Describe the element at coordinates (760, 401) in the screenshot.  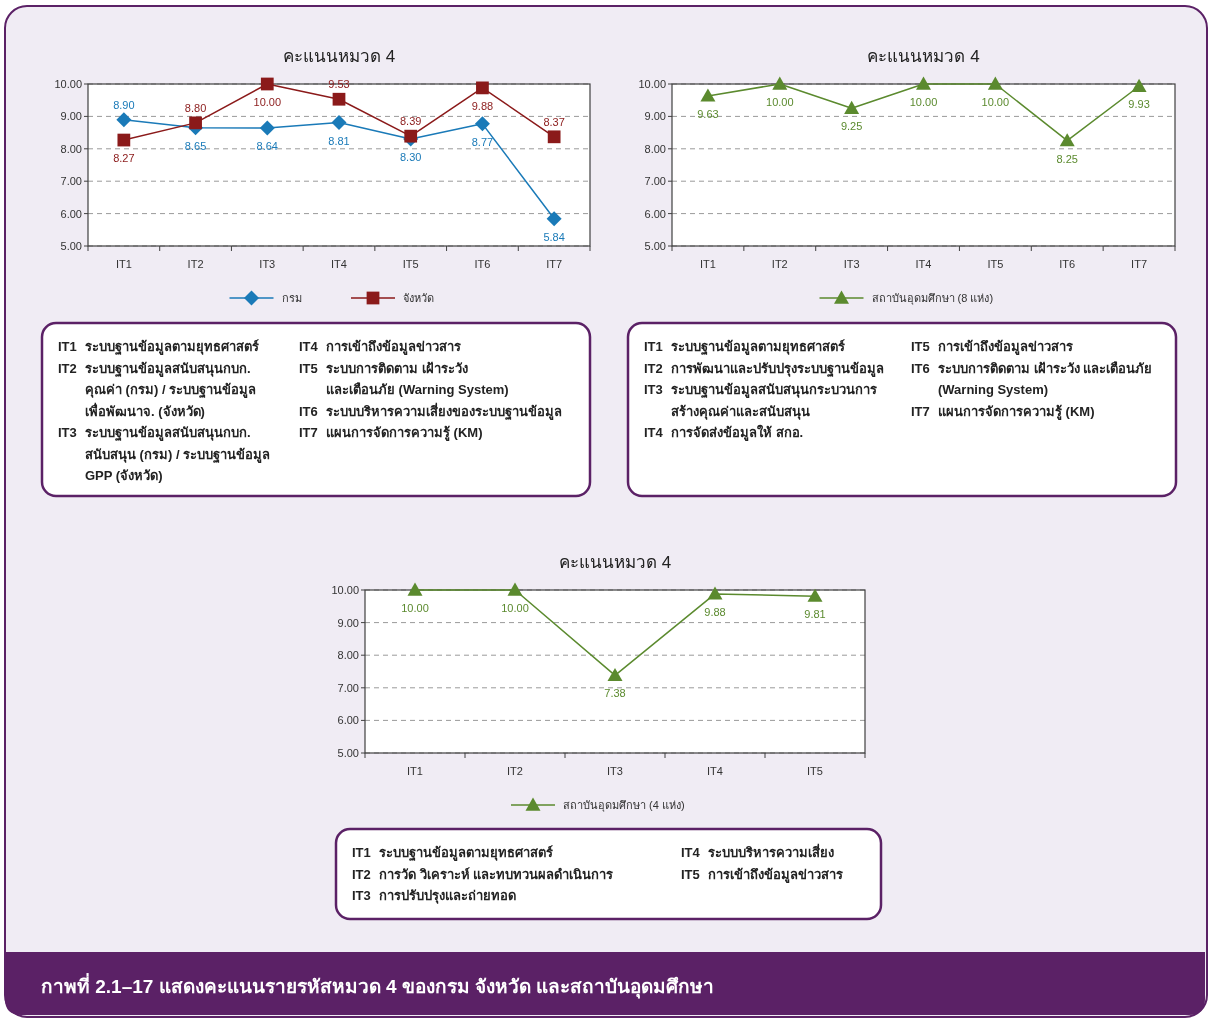
I see `text: IT3 ระบบฐานข้อมูลสนับสนุนกระบวนการ สร้างคุณค่าและสนับสนุน` at that location.